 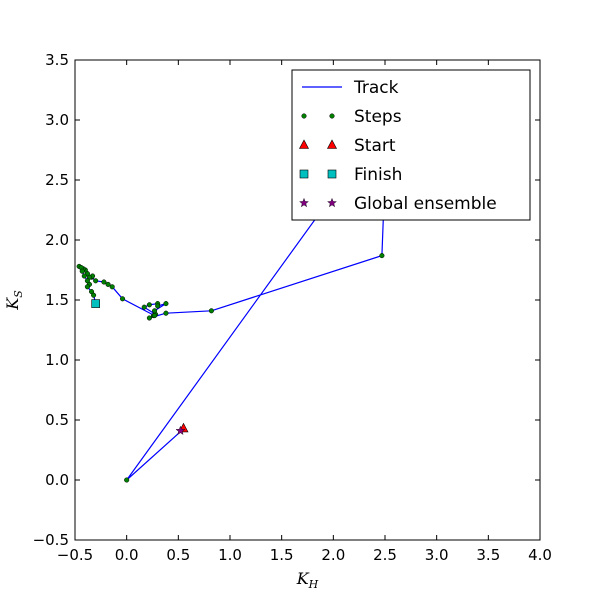 I want to click on legend-label: Global ensemble, so click(x=425, y=204).